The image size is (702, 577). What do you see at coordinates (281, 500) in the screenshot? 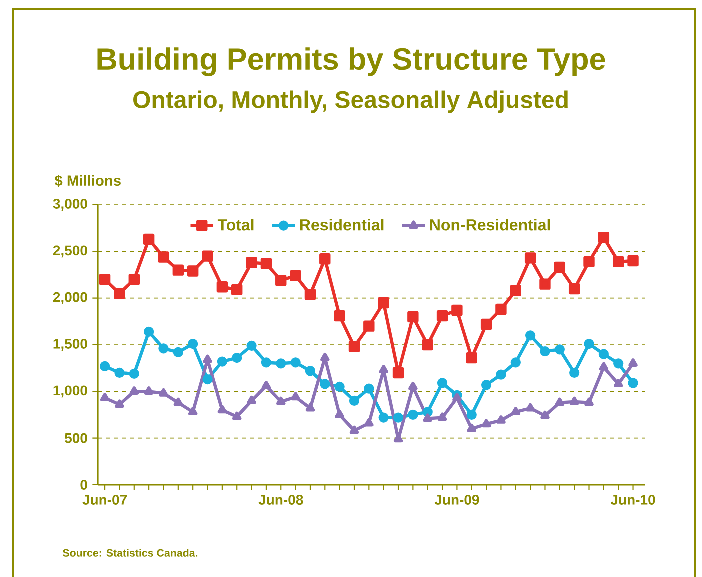
I see `x-tick-label: Jun-08` at bounding box center [281, 500].